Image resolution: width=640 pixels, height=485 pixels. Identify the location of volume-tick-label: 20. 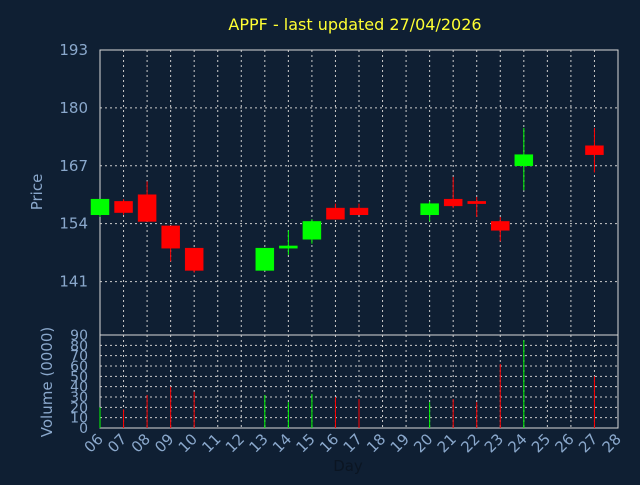
(79, 408).